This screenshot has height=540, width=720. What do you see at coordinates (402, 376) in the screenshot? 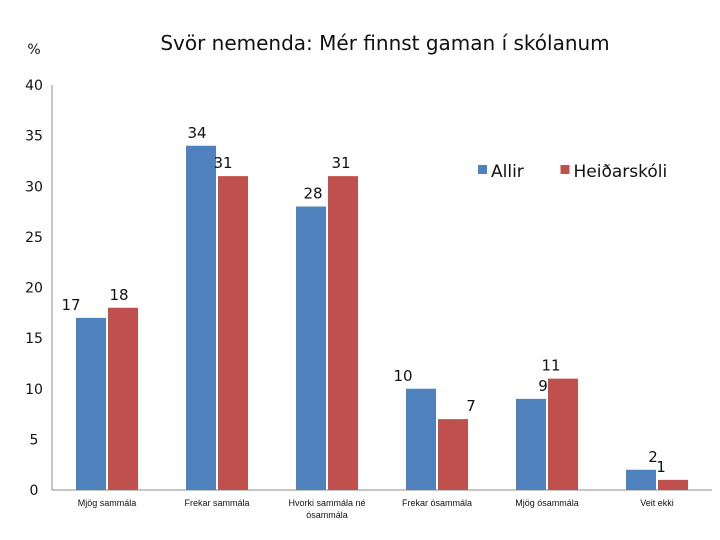
I see `data-label: 10` at bounding box center [402, 376].